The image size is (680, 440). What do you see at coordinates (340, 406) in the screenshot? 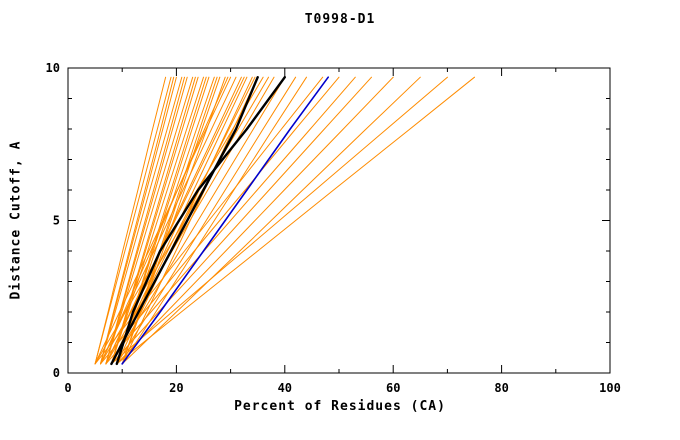
I see `x-axis-label: Percent of Residues (CA)` at bounding box center [340, 406].